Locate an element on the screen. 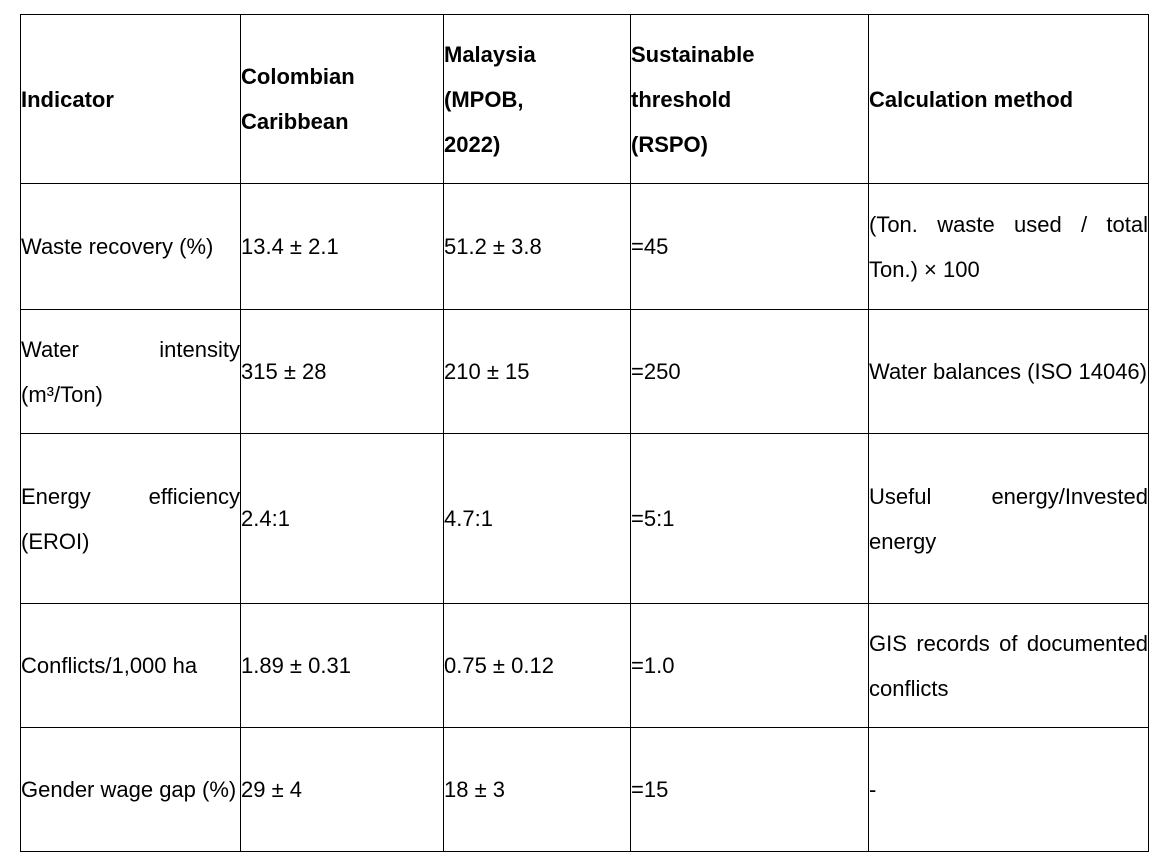  cell-colombian-caribbean: 1.89 ± 0.31 is located at coordinates (342, 665).